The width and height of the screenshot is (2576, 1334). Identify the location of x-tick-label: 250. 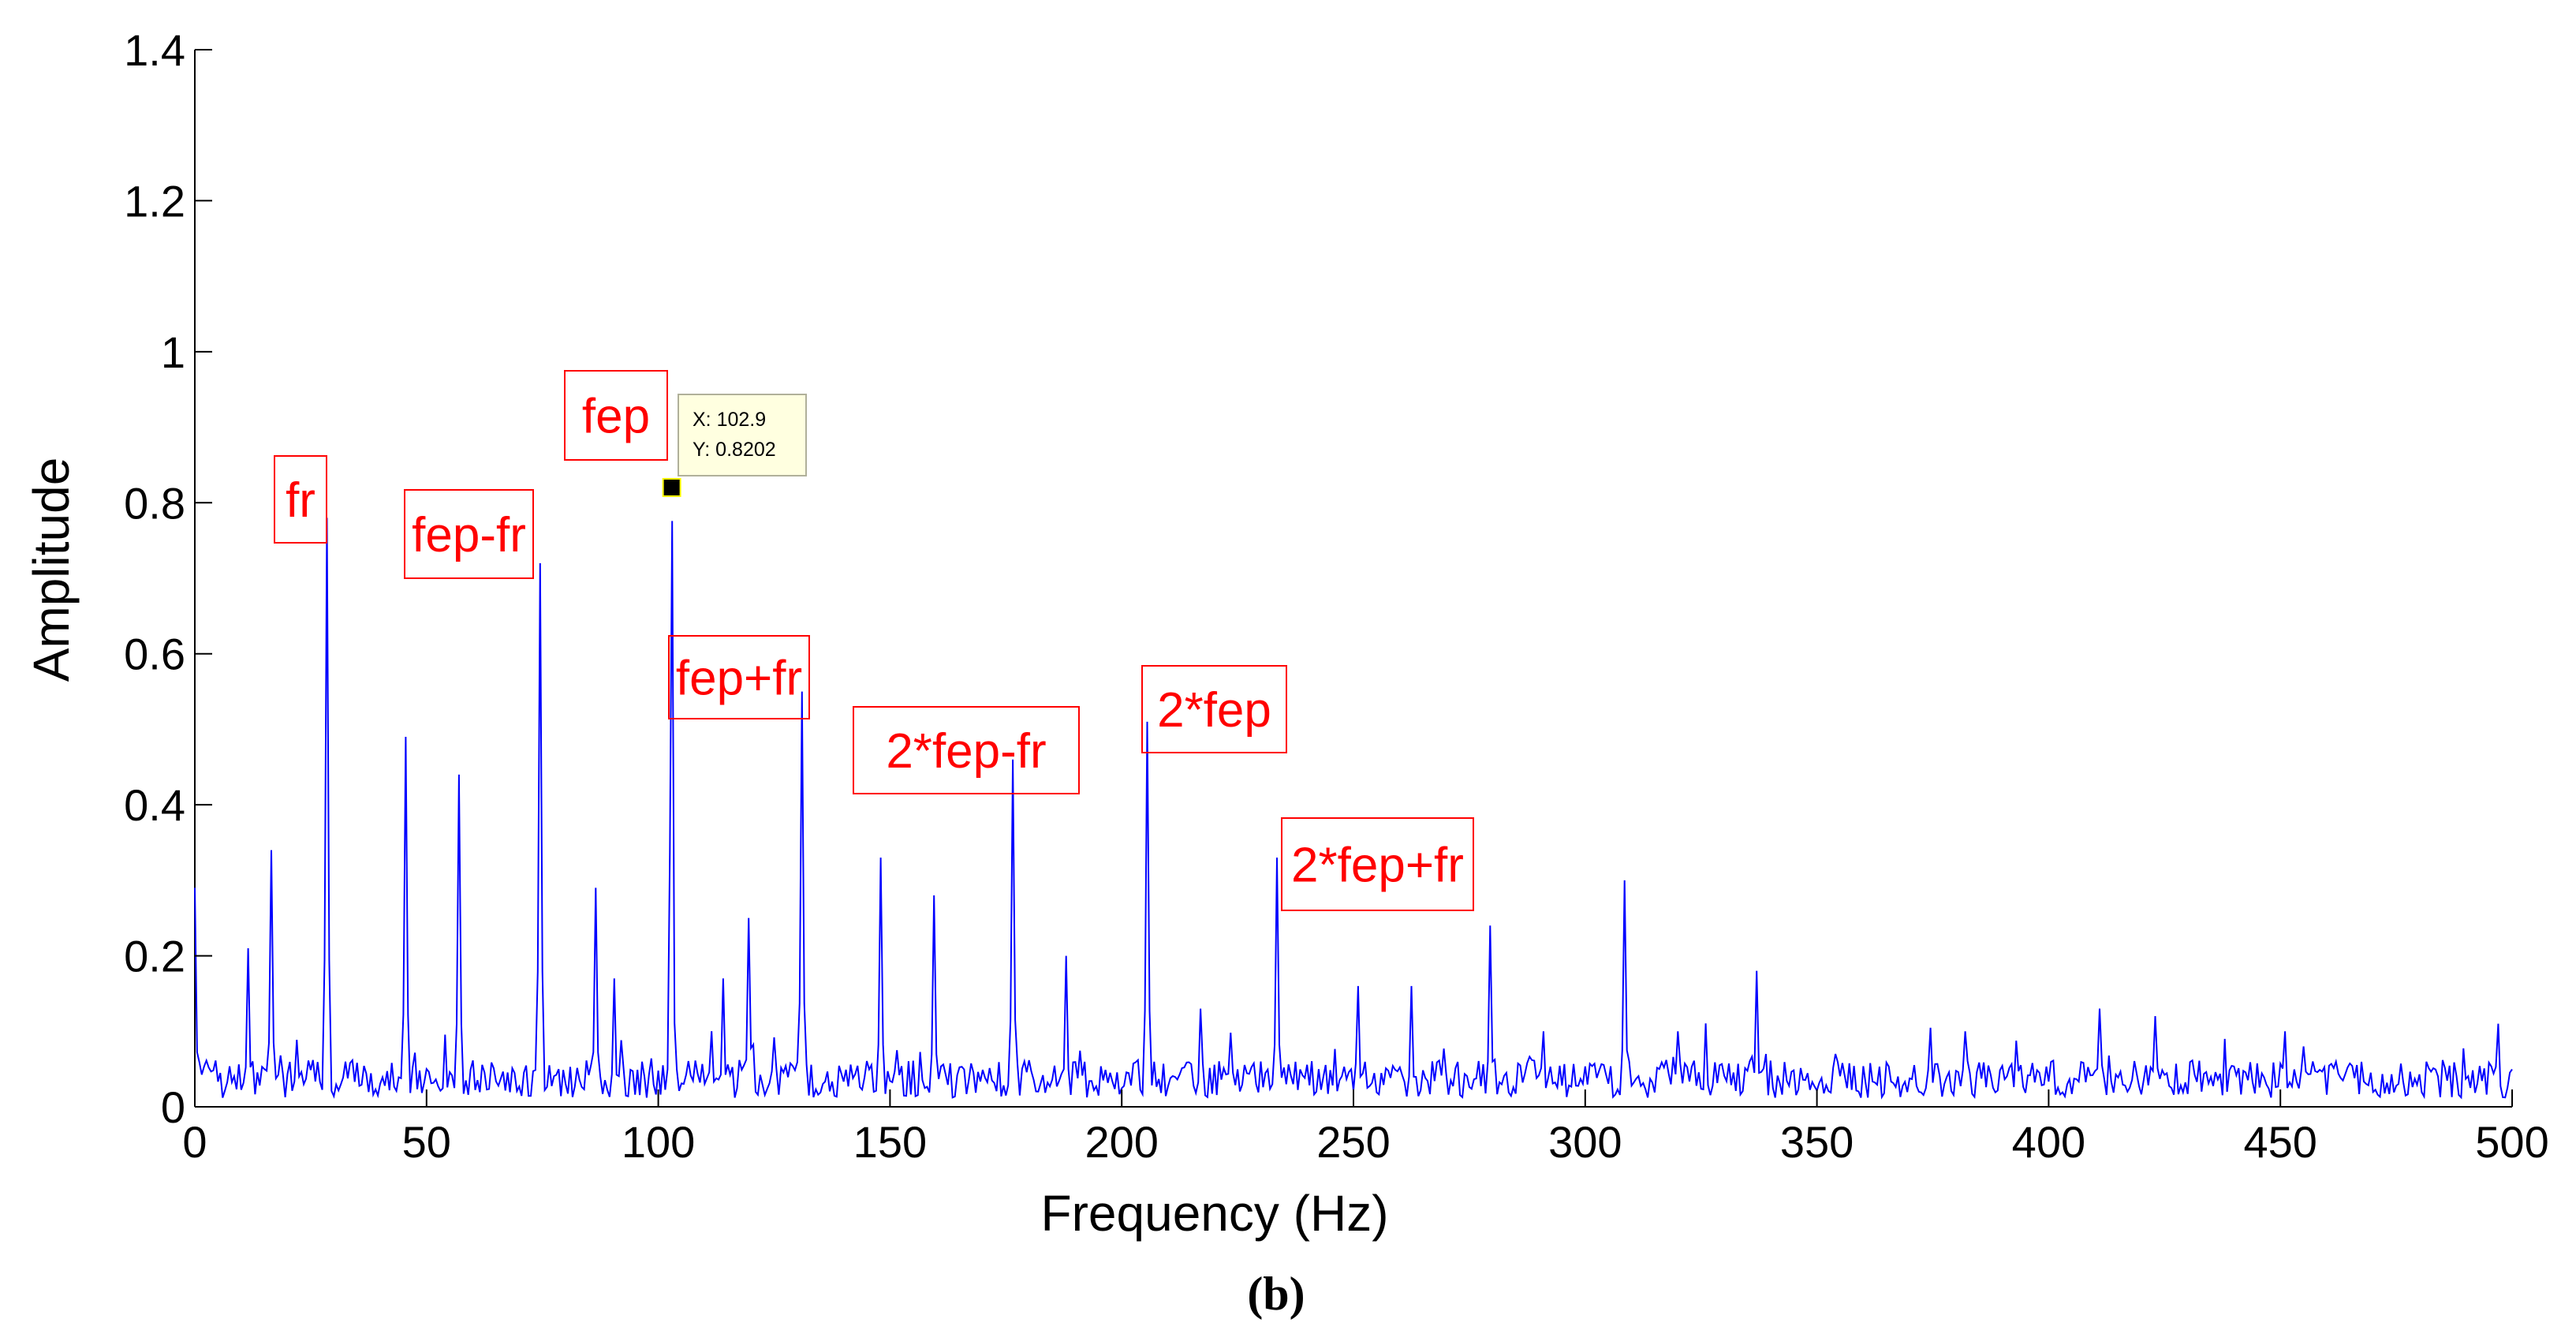
(1353, 1142).